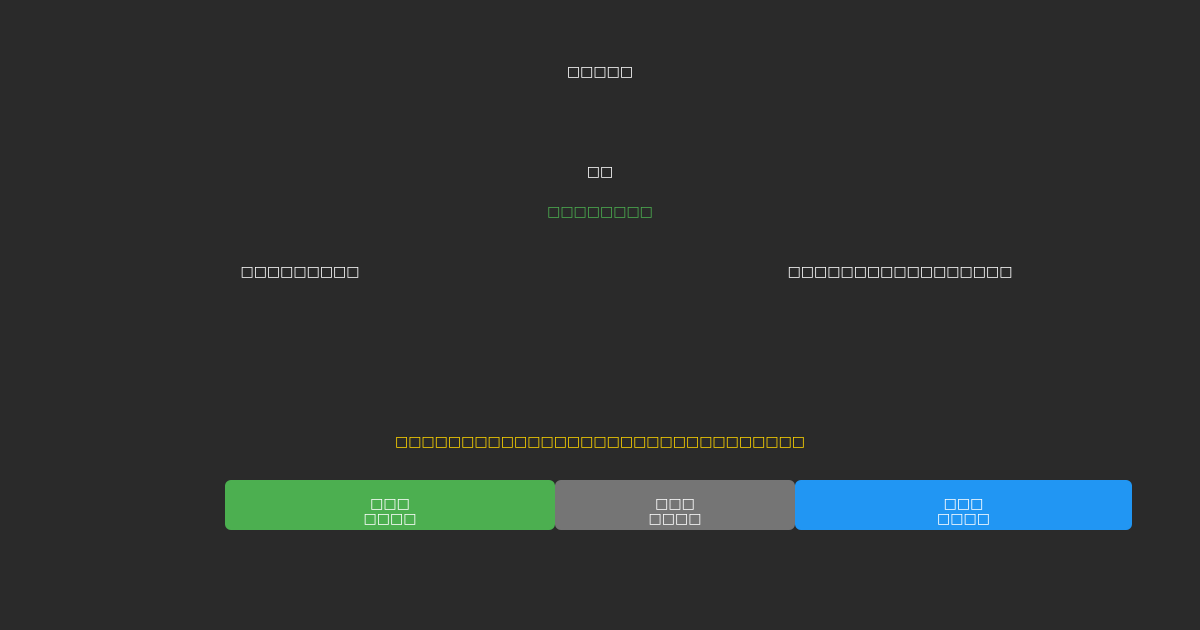  Describe the element at coordinates (300, 272) in the screenshot. I see `left-label: □□□□□□□□□` at that location.